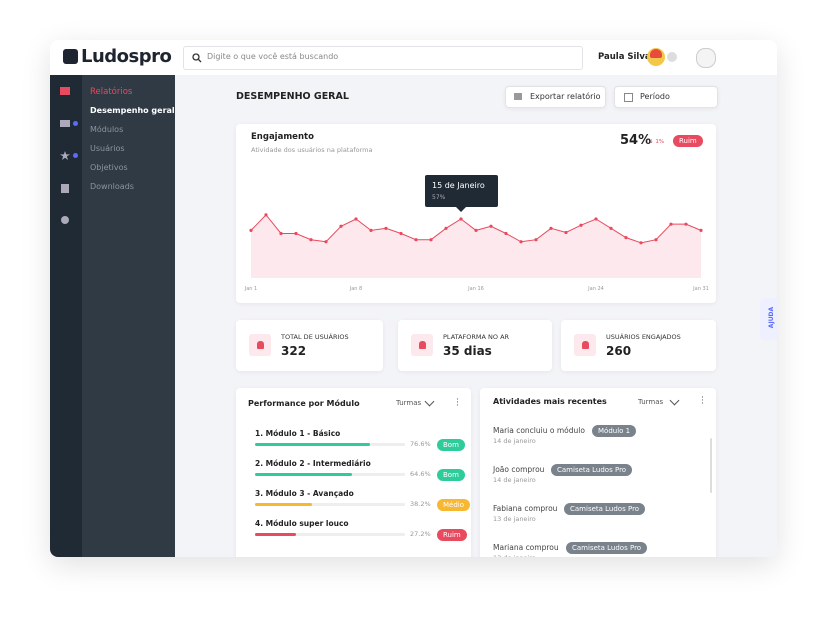 The image size is (827, 617). What do you see at coordinates (70, 56) in the screenshot?
I see `logo-icon` at bounding box center [70, 56].